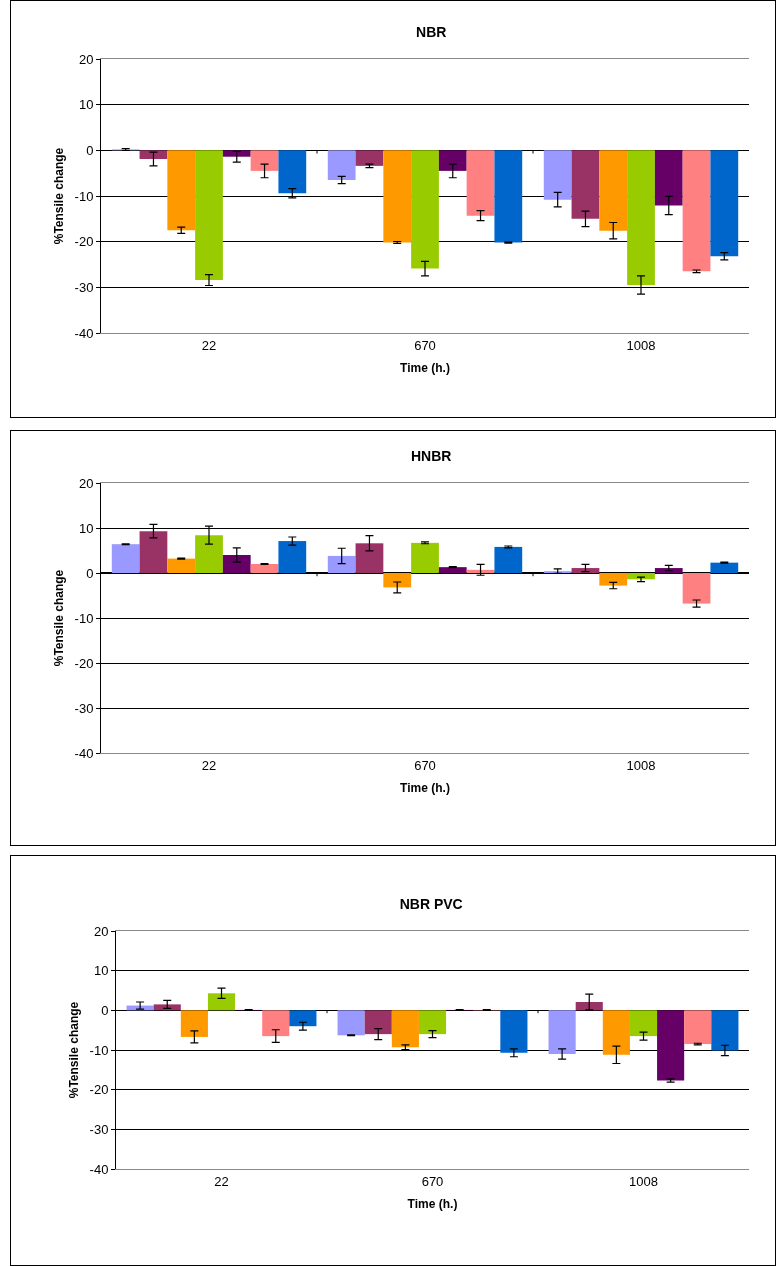 The image size is (778, 1266). Describe the element at coordinates (431, 904) in the screenshot. I see `chart-title: NBR PVC` at that location.